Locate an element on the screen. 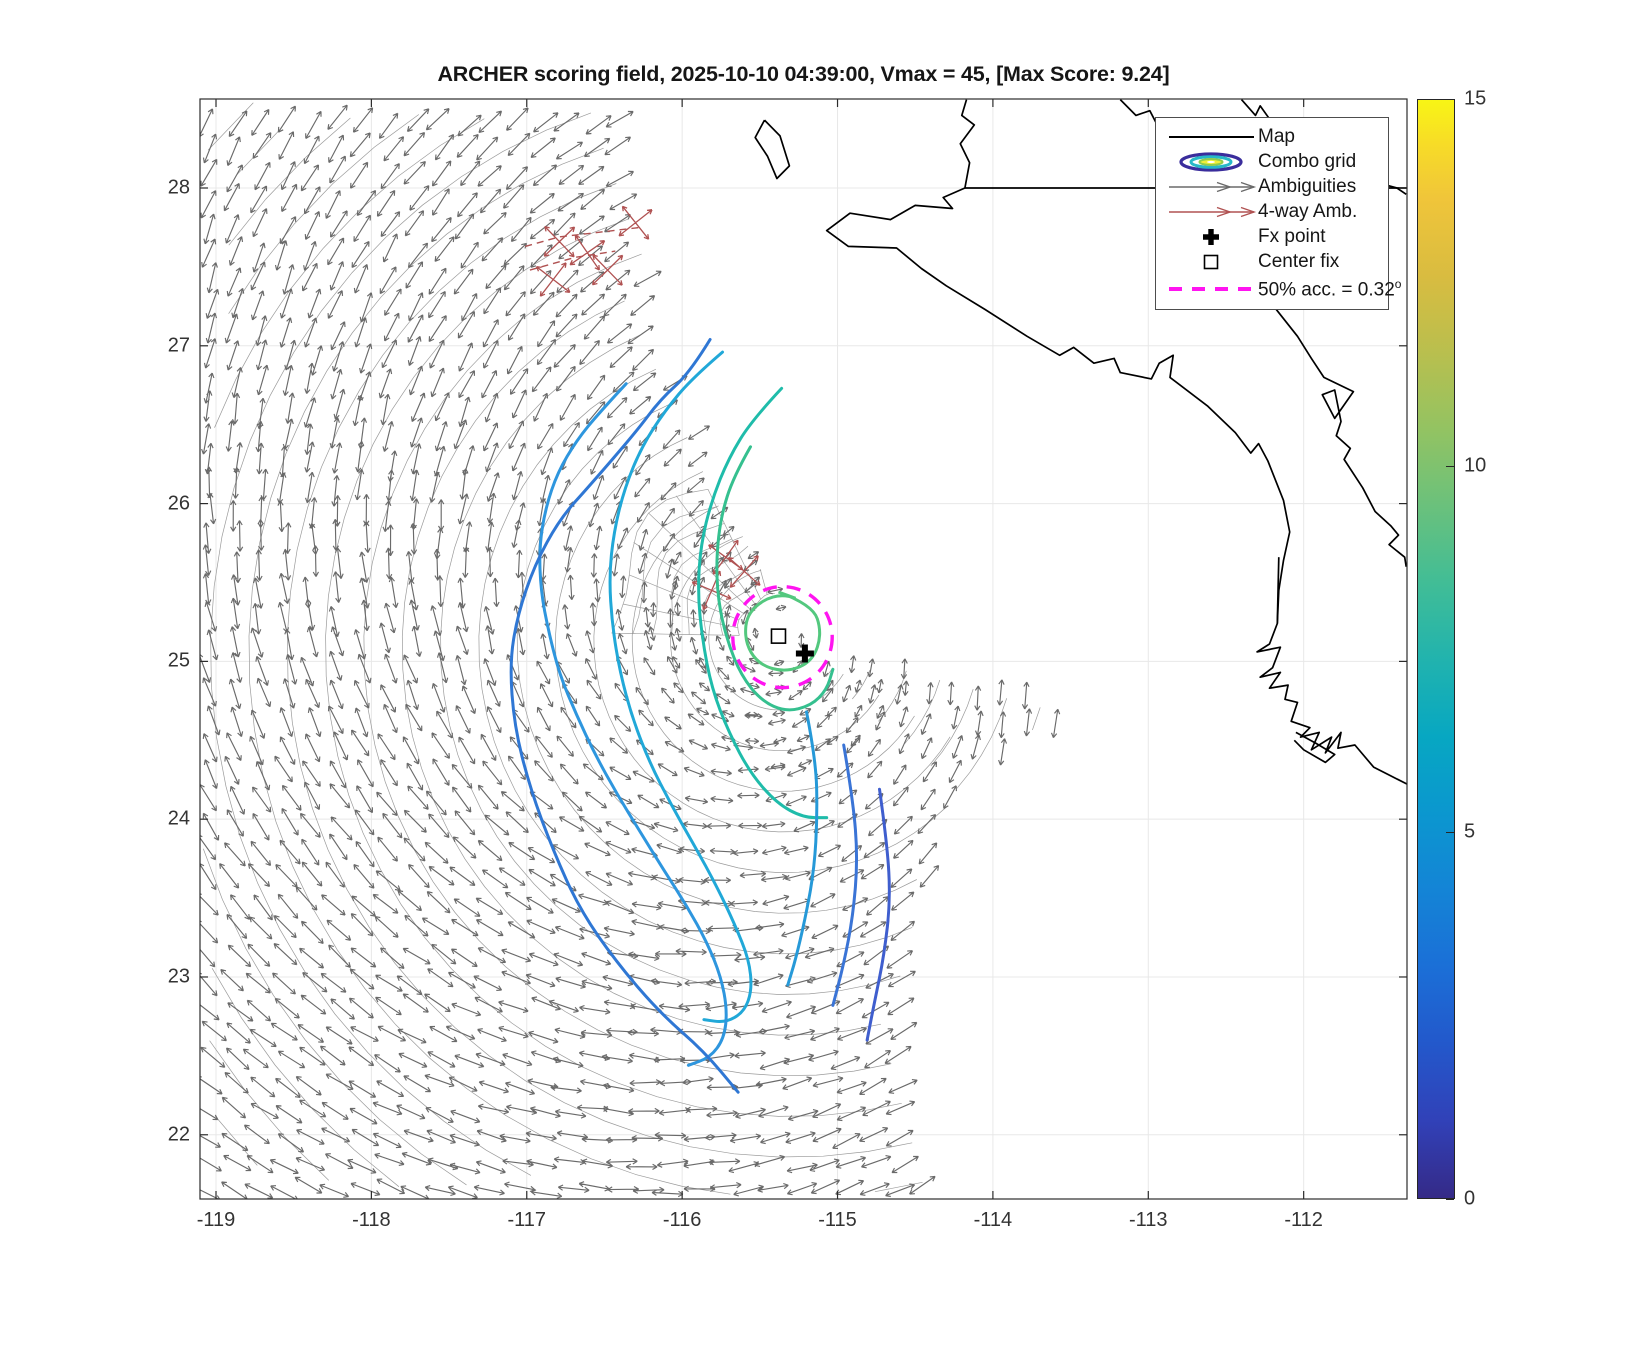  x-tick-label: -118 is located at coordinates (371, 1220).